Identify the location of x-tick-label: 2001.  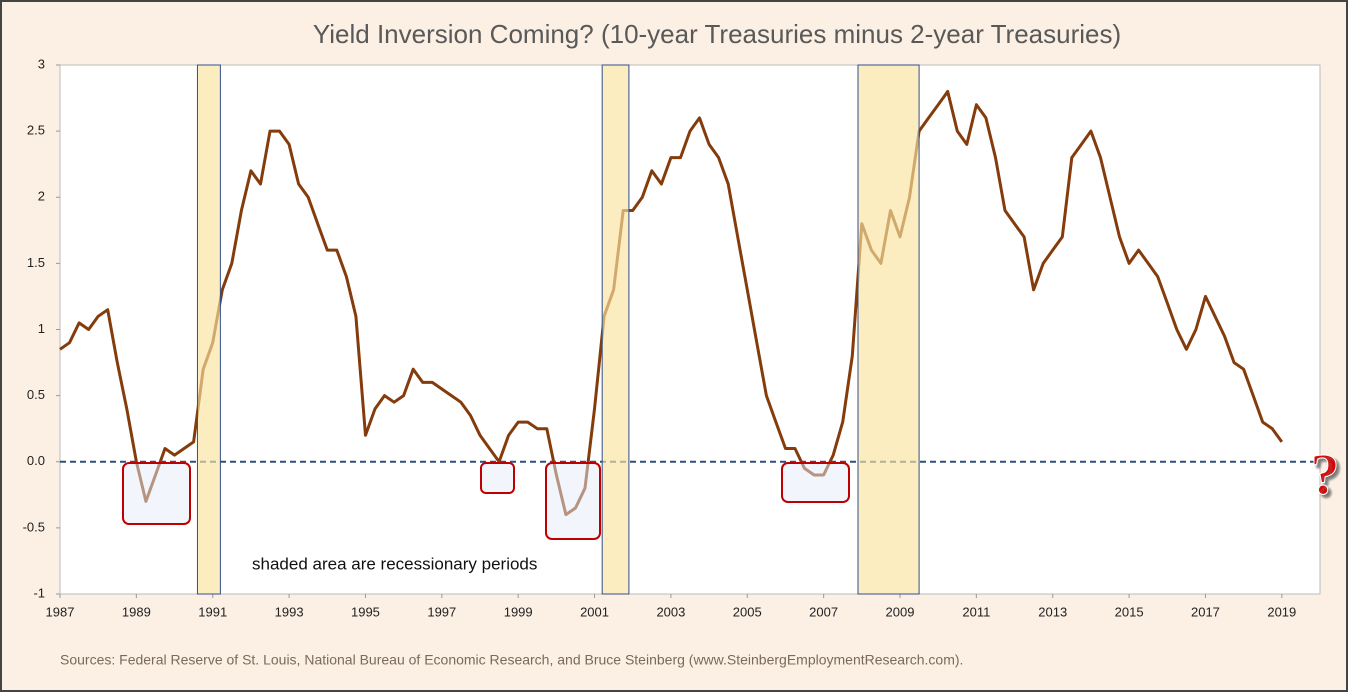
(594, 611).